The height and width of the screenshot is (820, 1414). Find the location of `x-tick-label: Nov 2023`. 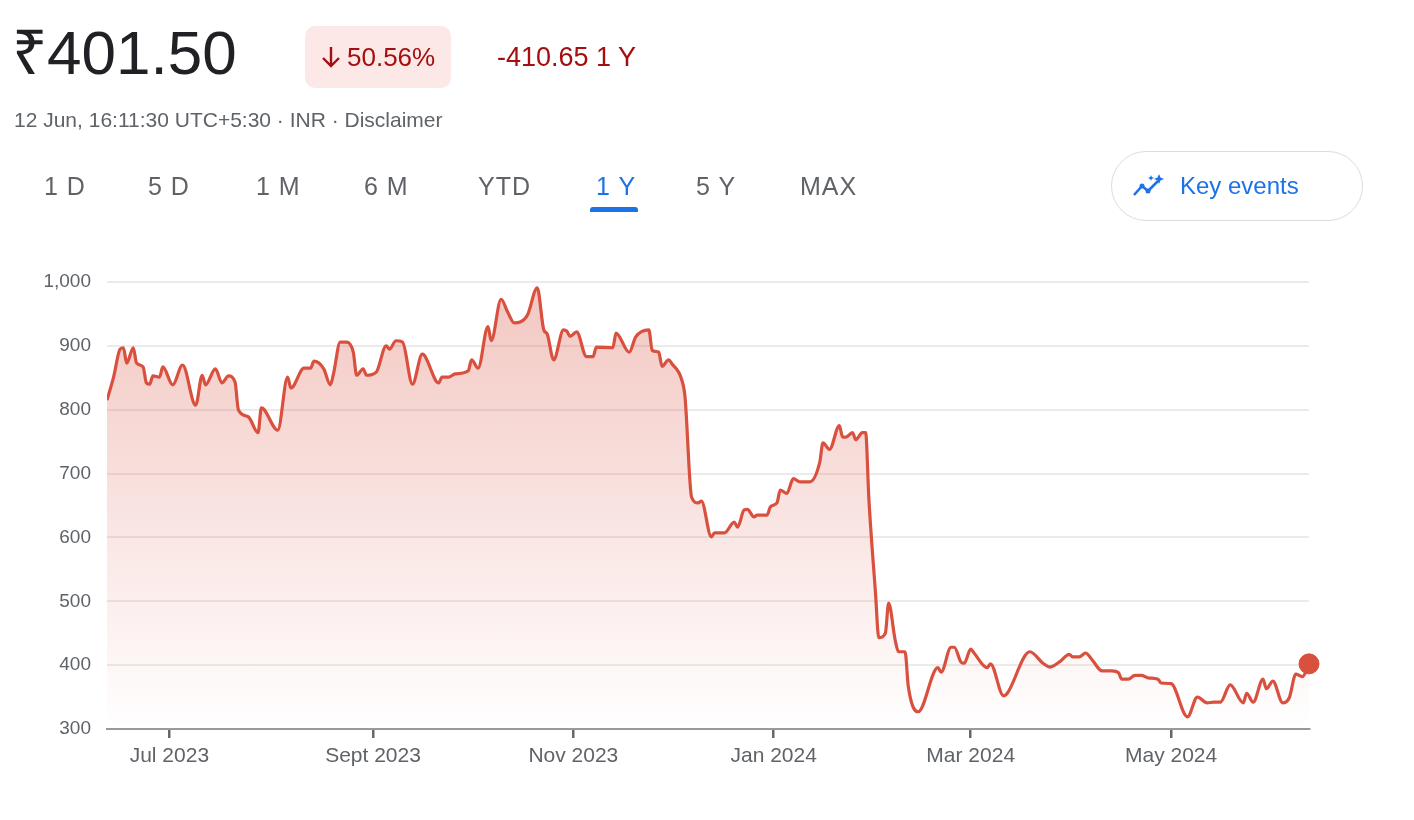

x-tick-label: Nov 2023 is located at coordinates (573, 755).